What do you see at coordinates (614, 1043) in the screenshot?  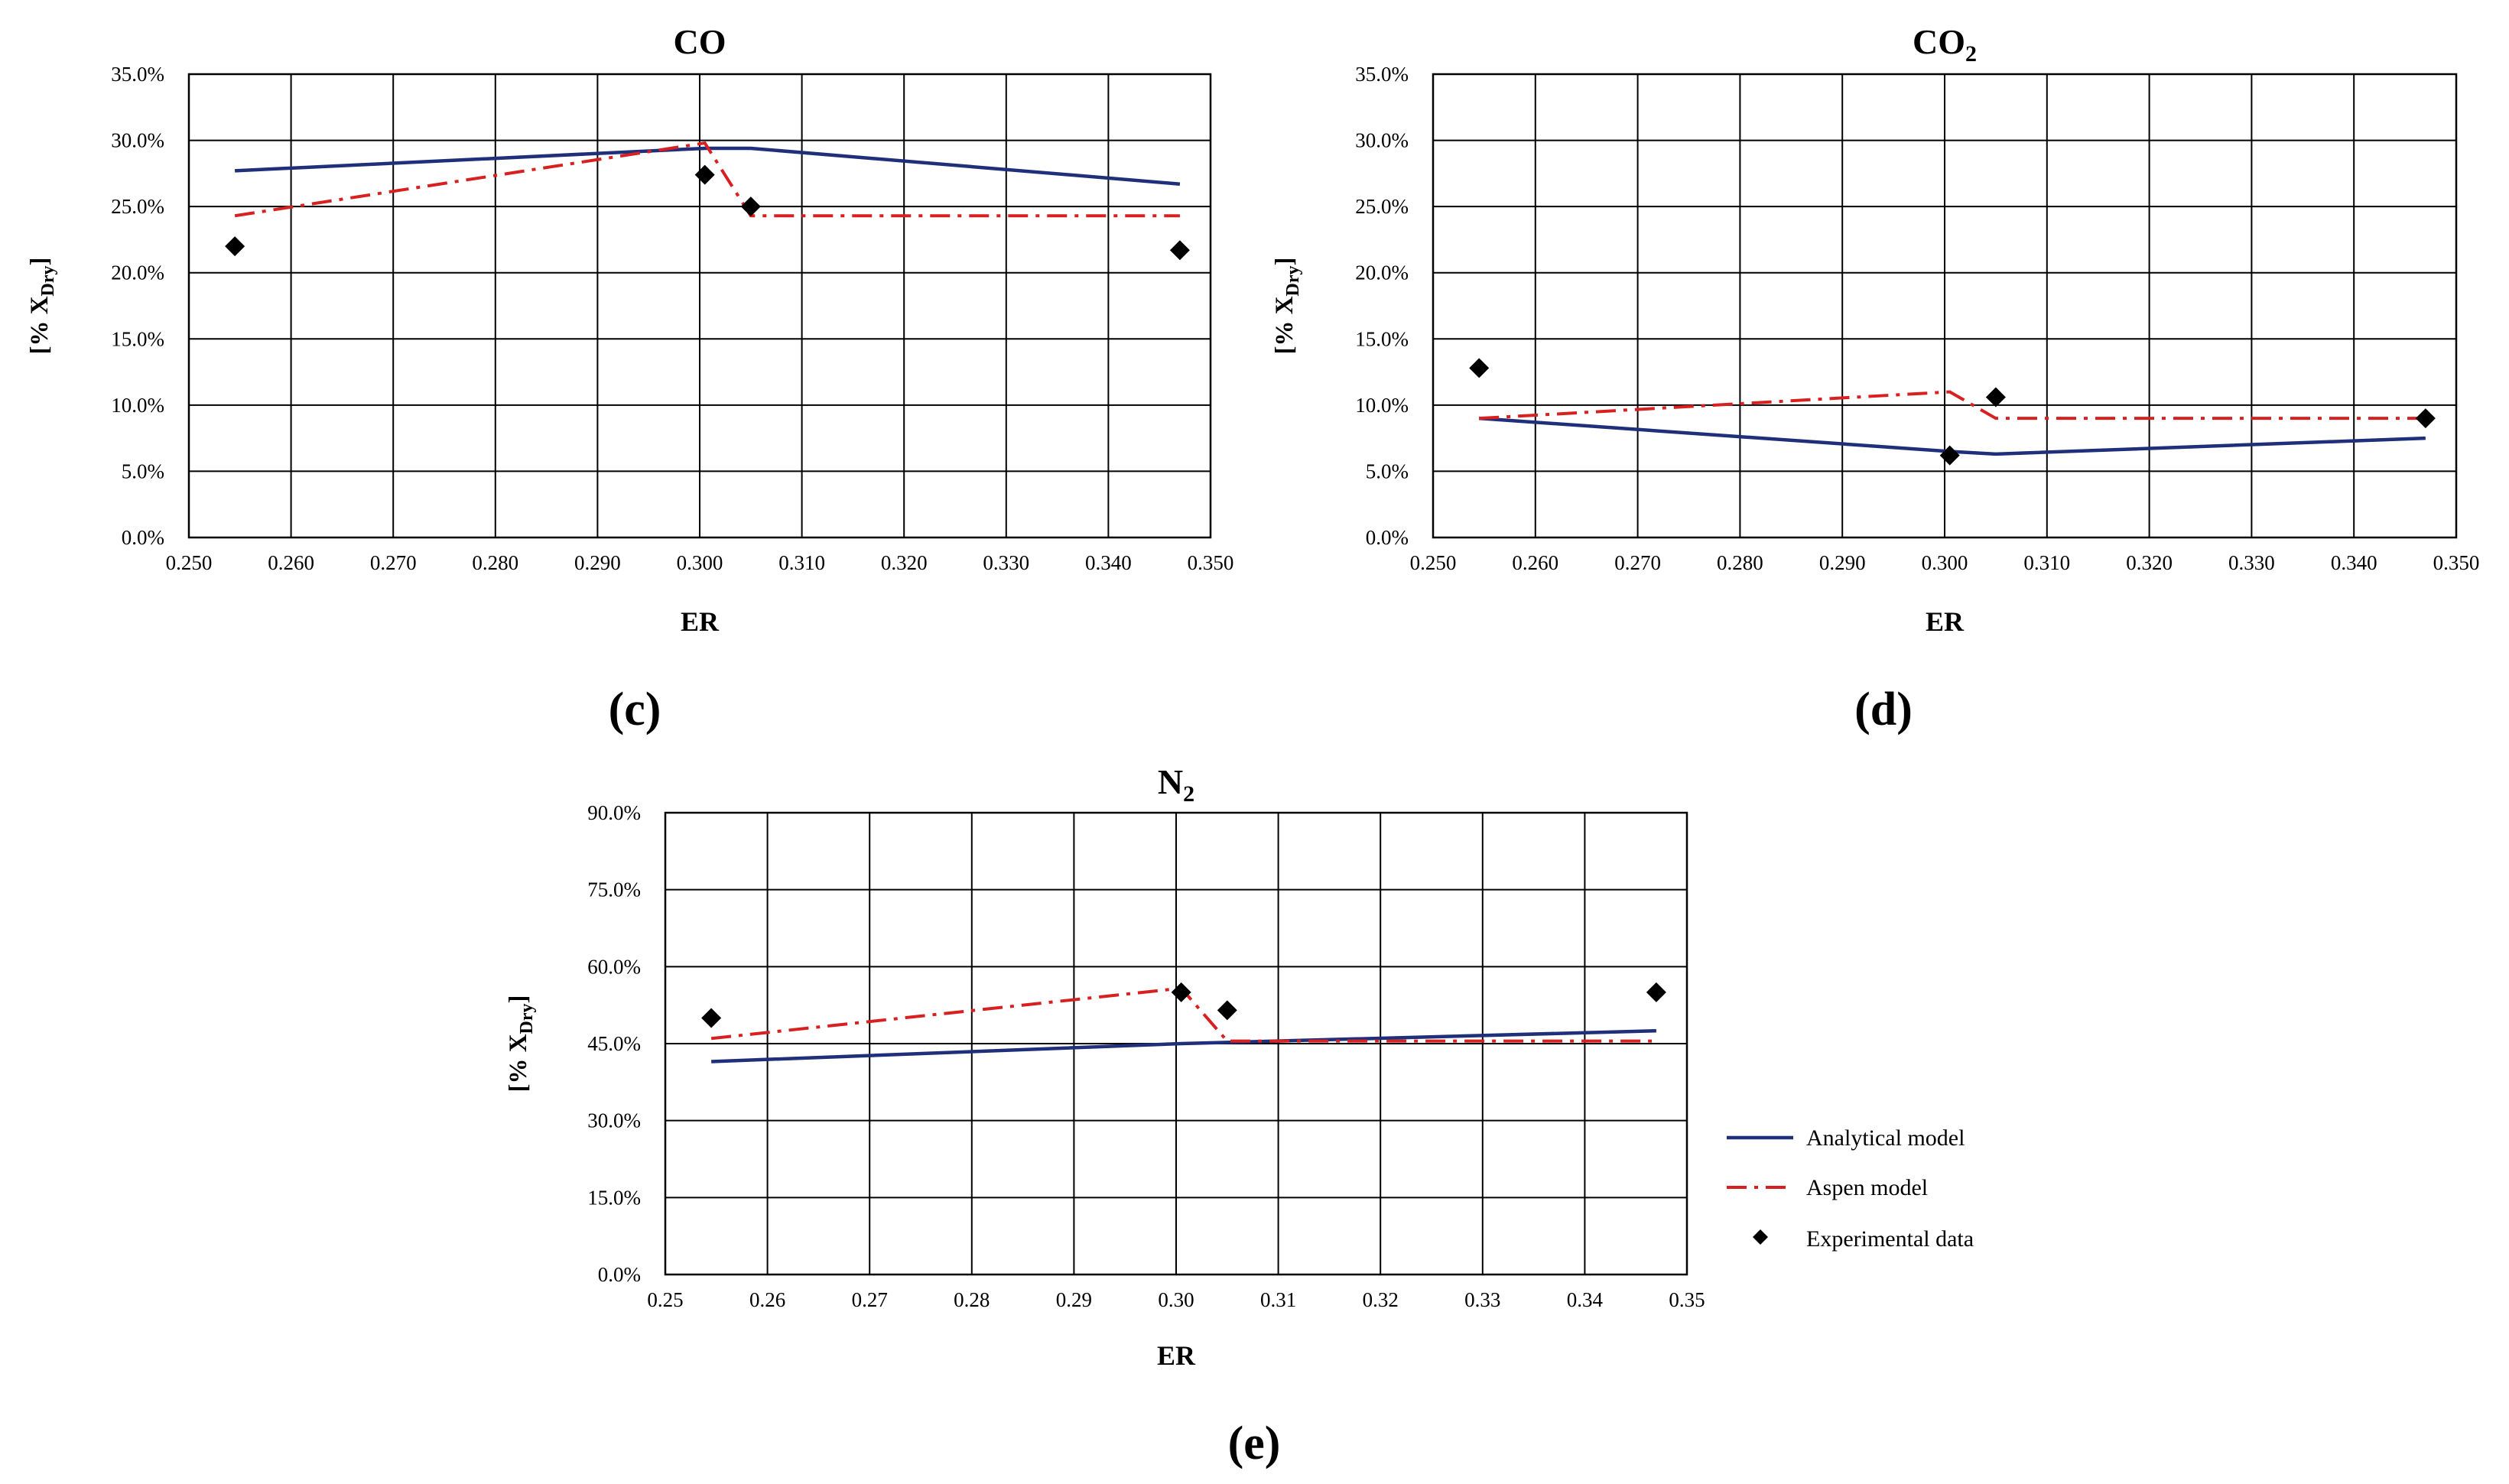 I see `y-tick-label: 45.0%` at bounding box center [614, 1043].